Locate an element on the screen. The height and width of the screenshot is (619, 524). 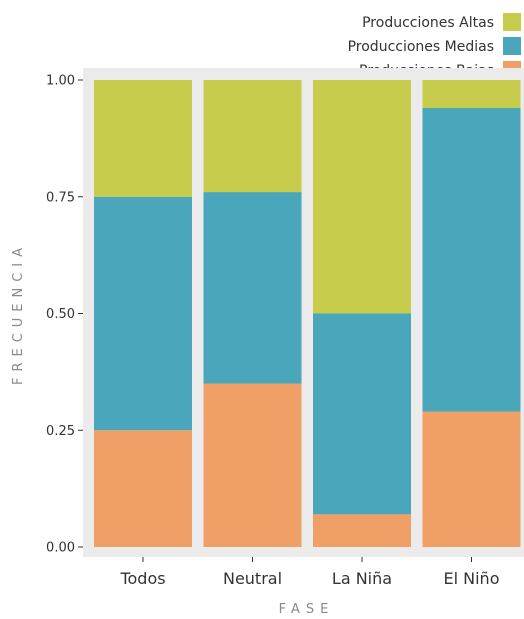
x-axis: Todos Neutral La Niña El Niño is located at coordinates (309, 572).